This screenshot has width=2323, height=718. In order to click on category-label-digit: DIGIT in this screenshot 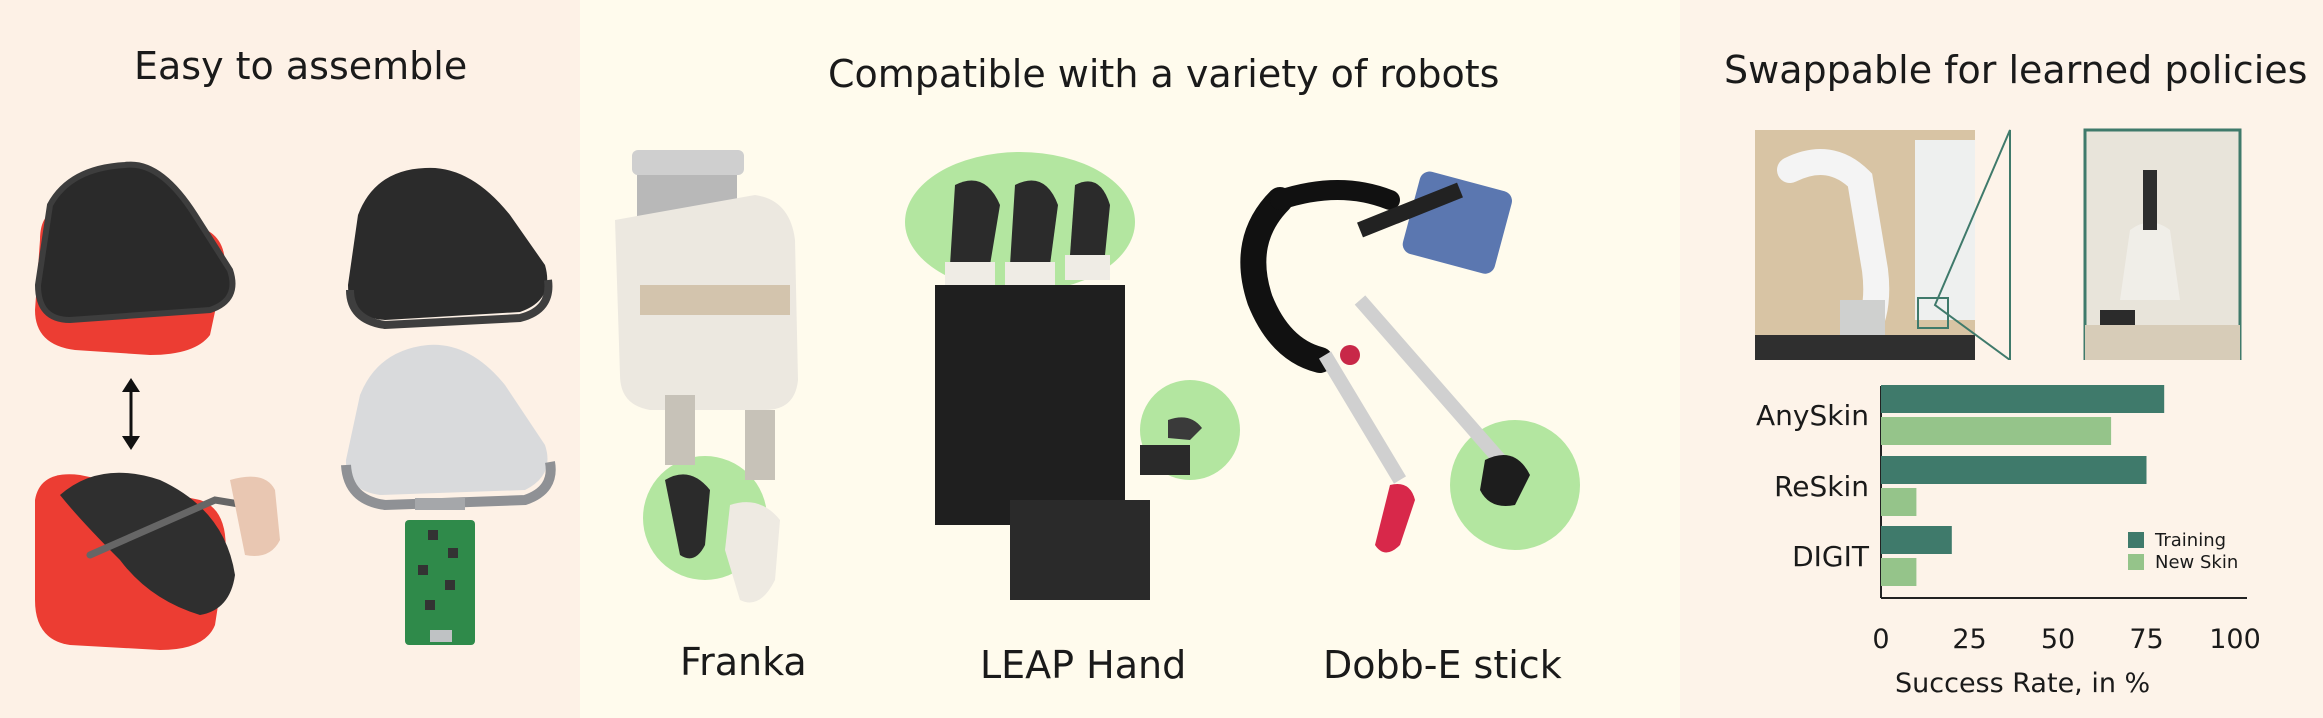, I will do `click(1831, 556)`.